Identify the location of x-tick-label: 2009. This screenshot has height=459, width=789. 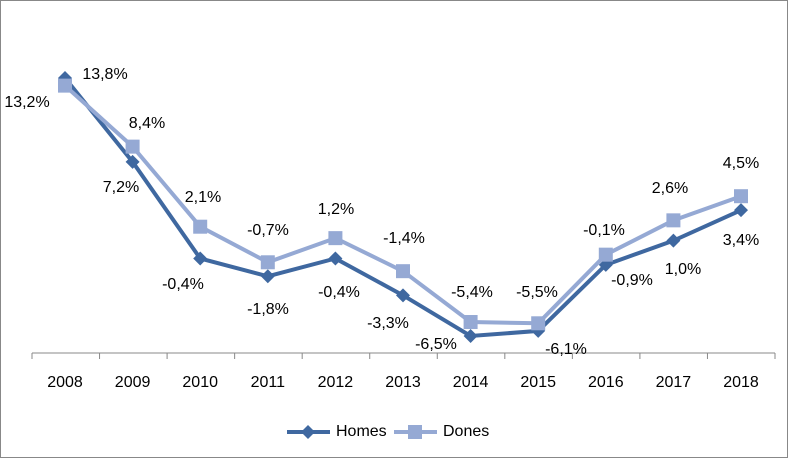
(133, 382).